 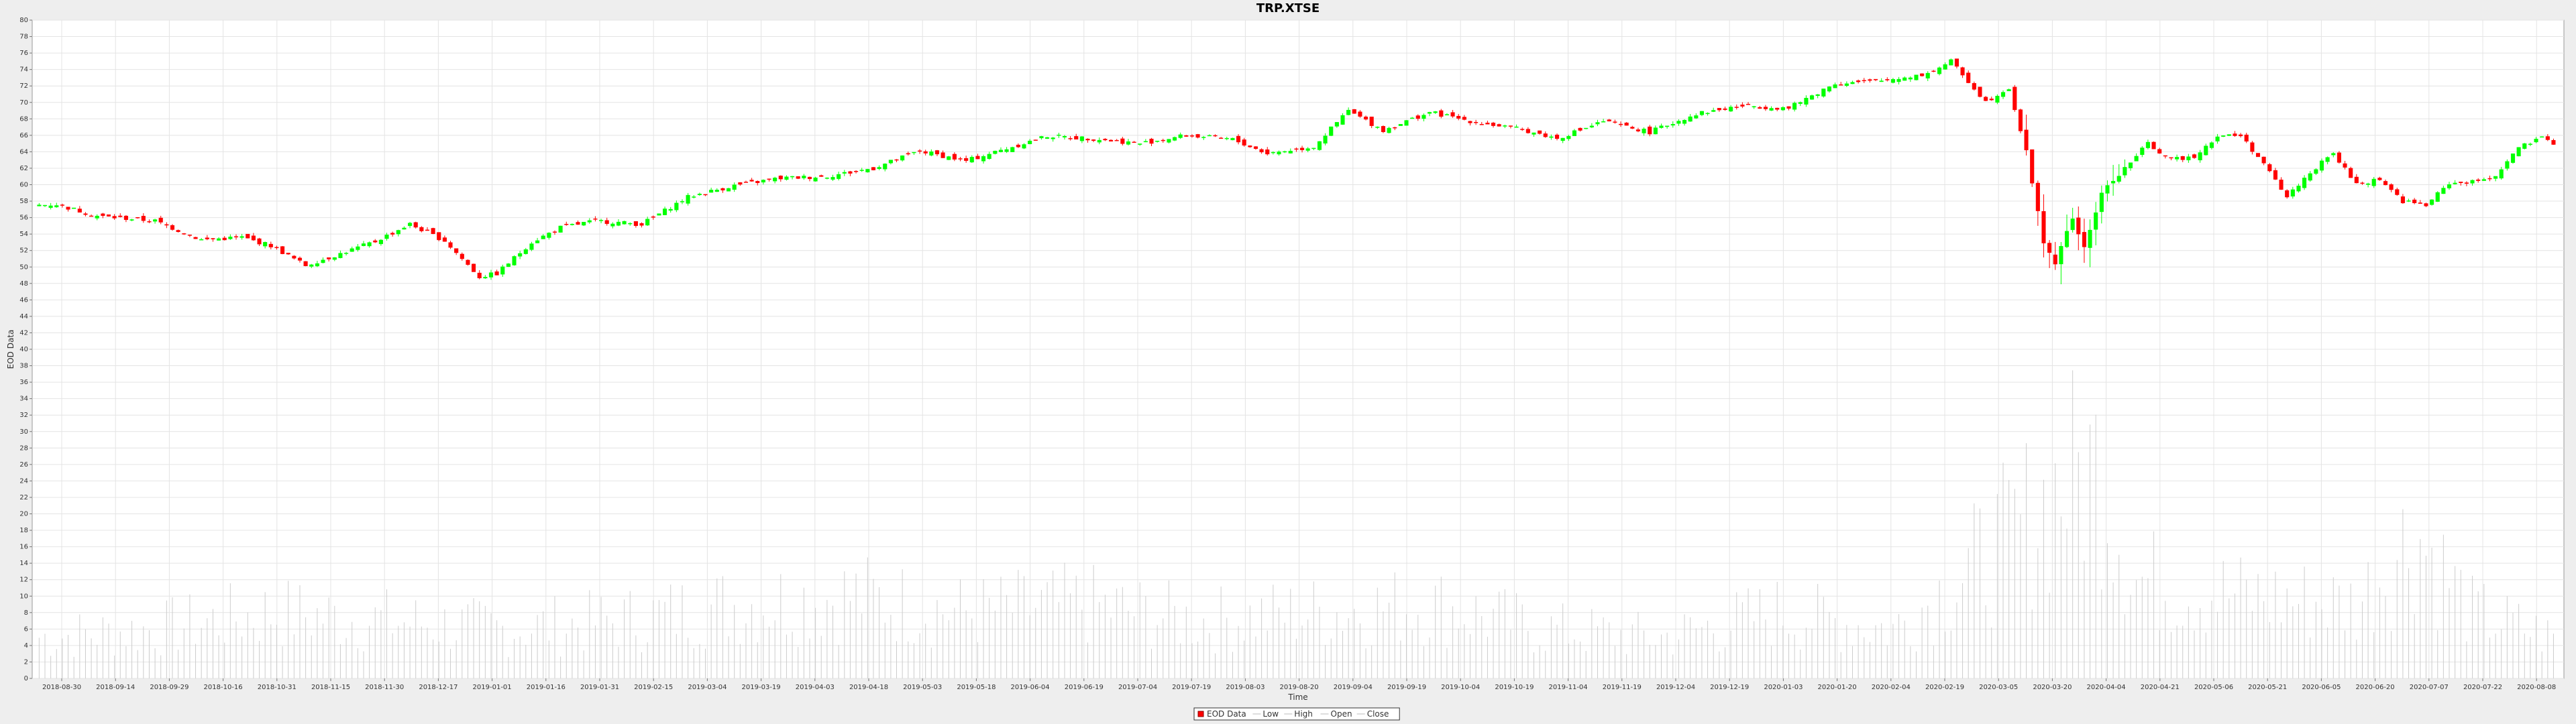 What do you see at coordinates (330, 687) in the screenshot?
I see `x-tick-label: 2018-11-15` at bounding box center [330, 687].